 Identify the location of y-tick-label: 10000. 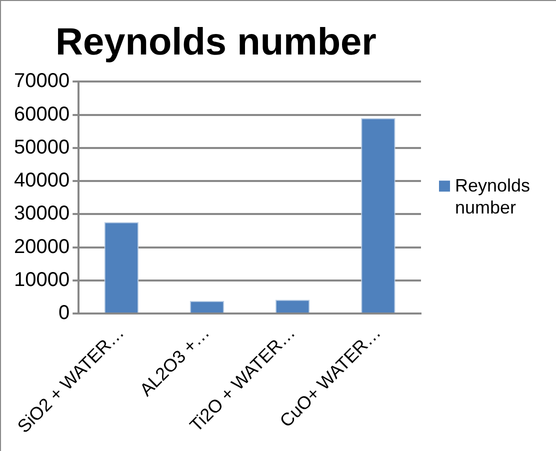
(42, 280).